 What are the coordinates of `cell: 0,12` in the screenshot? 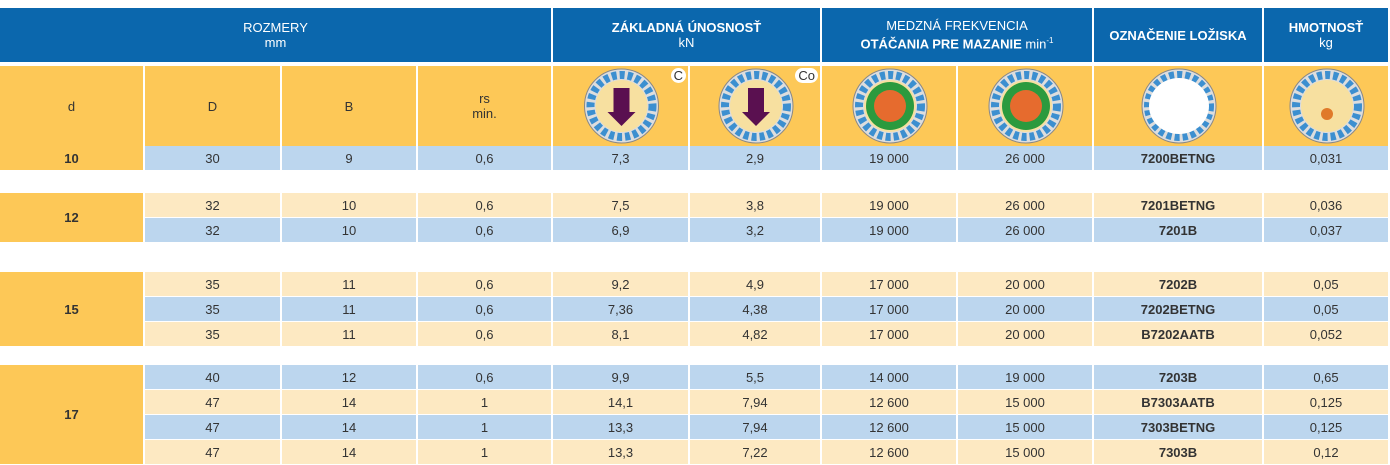 It's located at (1327, 452).